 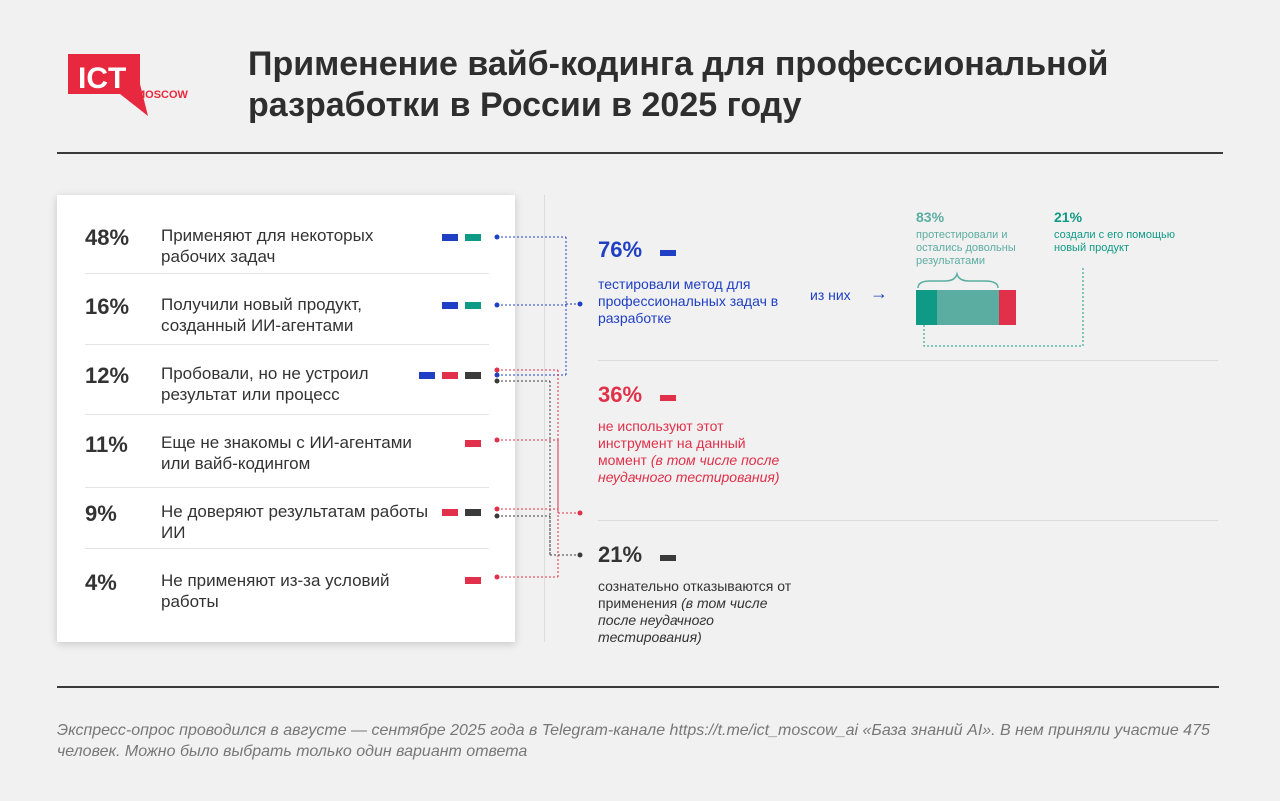 What do you see at coordinates (620, 554) in the screenshot?
I see `summary-pct: 21%` at bounding box center [620, 554].